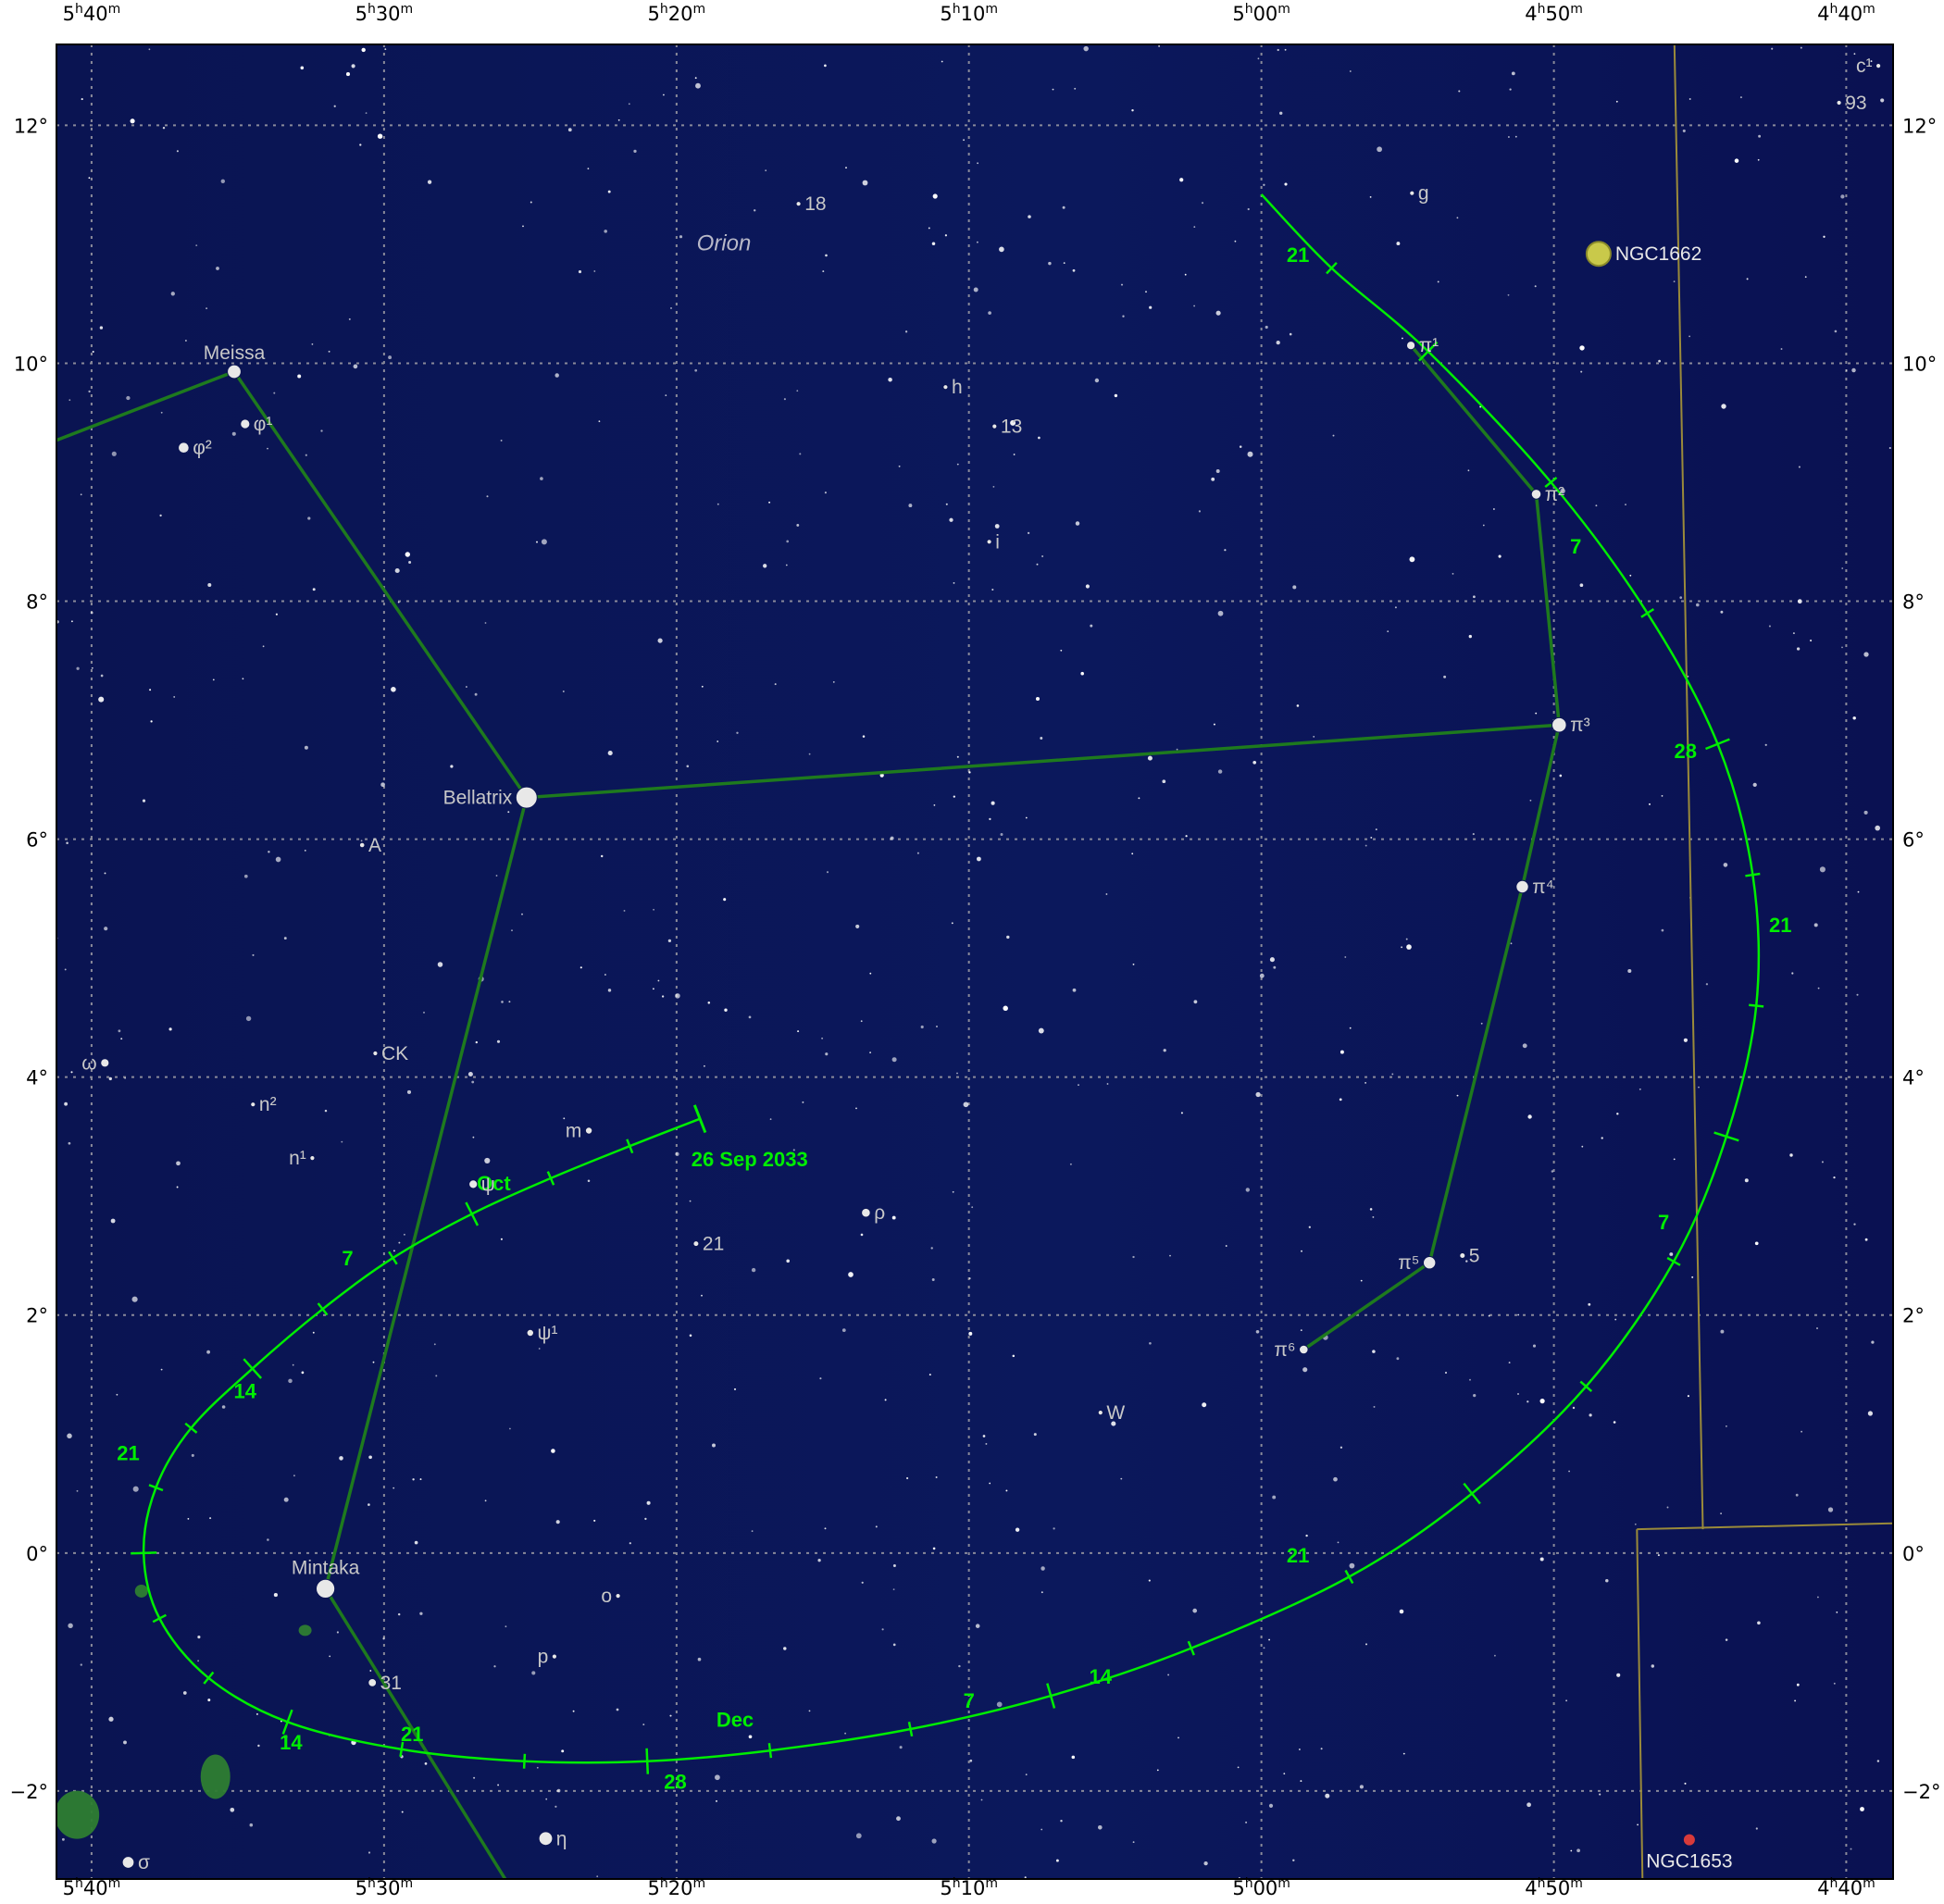 Image resolution: width=1944 pixels, height=1904 pixels. I want to click on dec-tick-label-left: −2°, so click(29, 1792).